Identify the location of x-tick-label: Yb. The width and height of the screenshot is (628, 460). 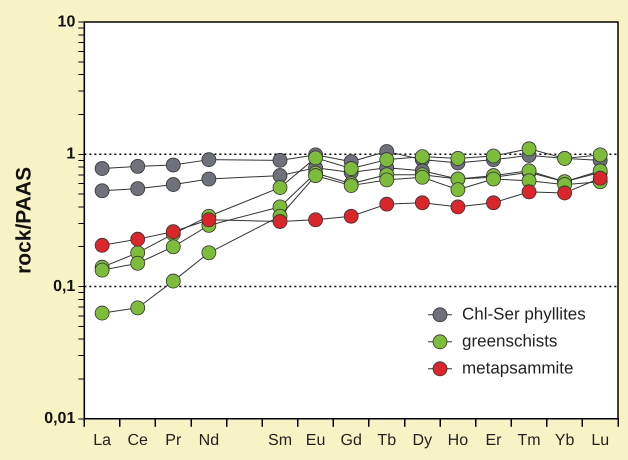
(564, 440).